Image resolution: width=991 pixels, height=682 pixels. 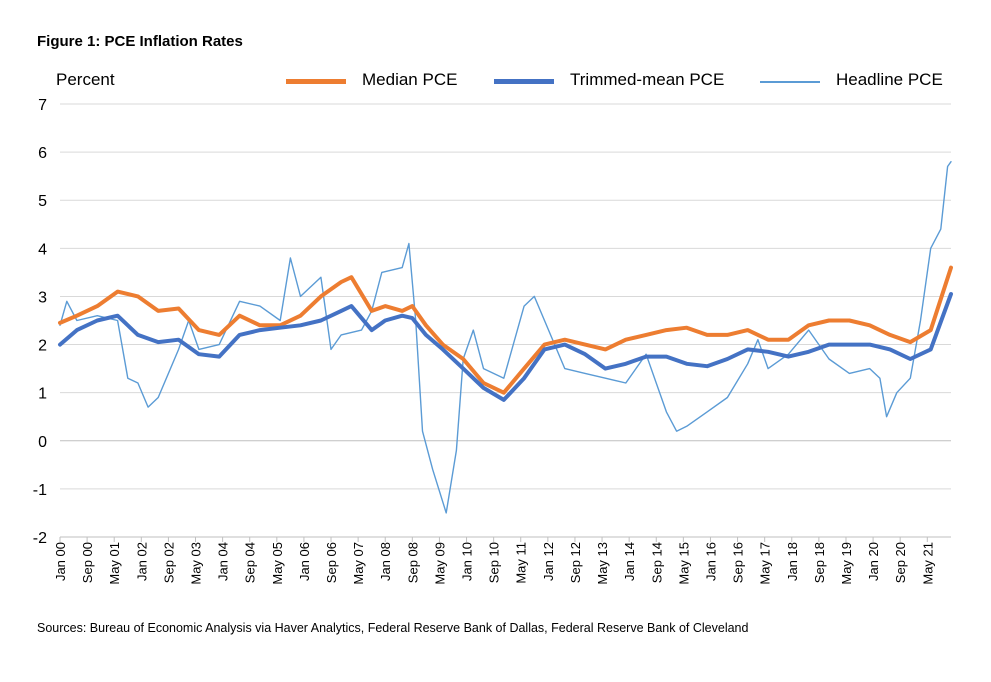 I want to click on x-tick-label: May 19, so click(x=846, y=563).